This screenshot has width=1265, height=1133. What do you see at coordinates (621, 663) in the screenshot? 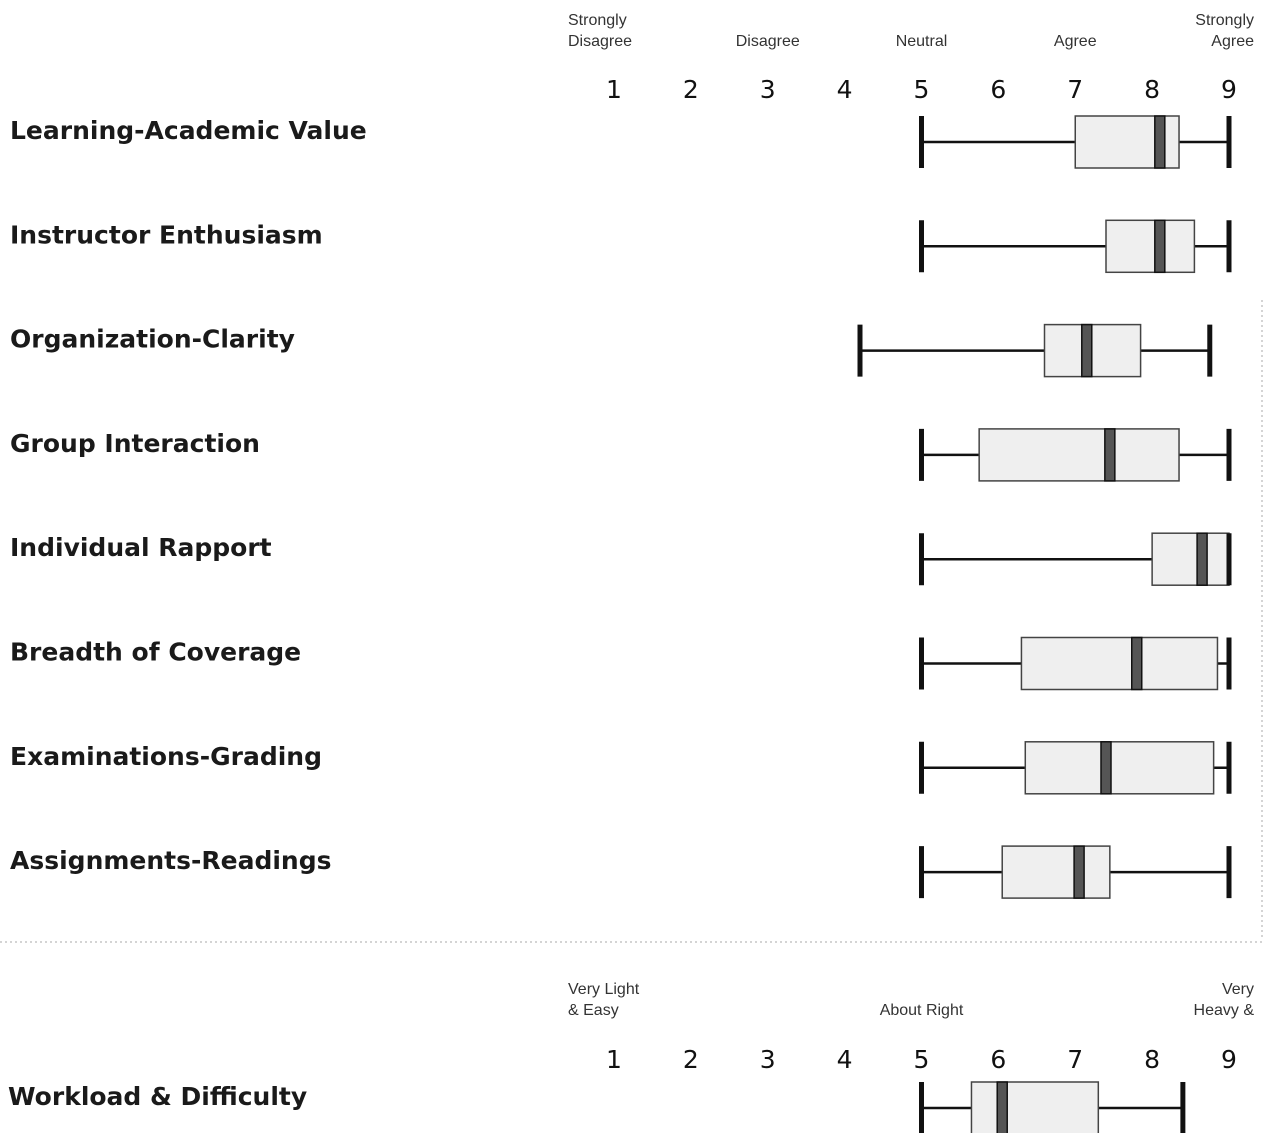
I see `boxplot-row: Breadth of Coverage` at bounding box center [621, 663].